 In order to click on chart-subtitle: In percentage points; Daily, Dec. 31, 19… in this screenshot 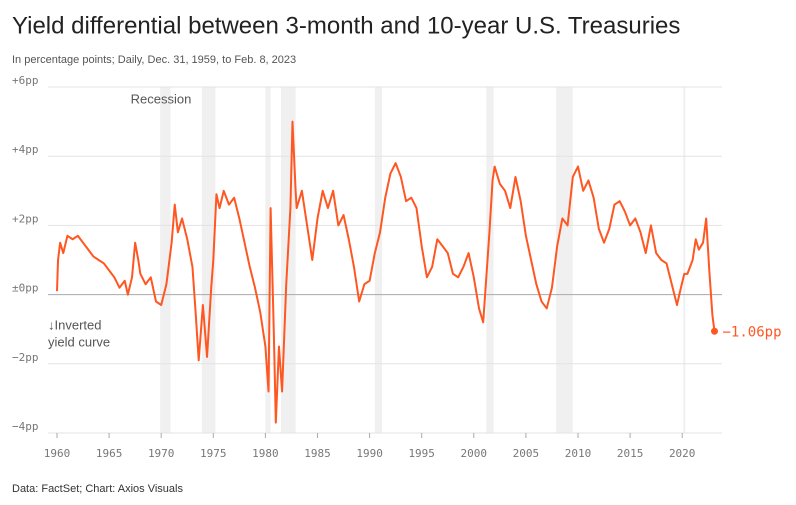, I will do `click(154, 60)`.